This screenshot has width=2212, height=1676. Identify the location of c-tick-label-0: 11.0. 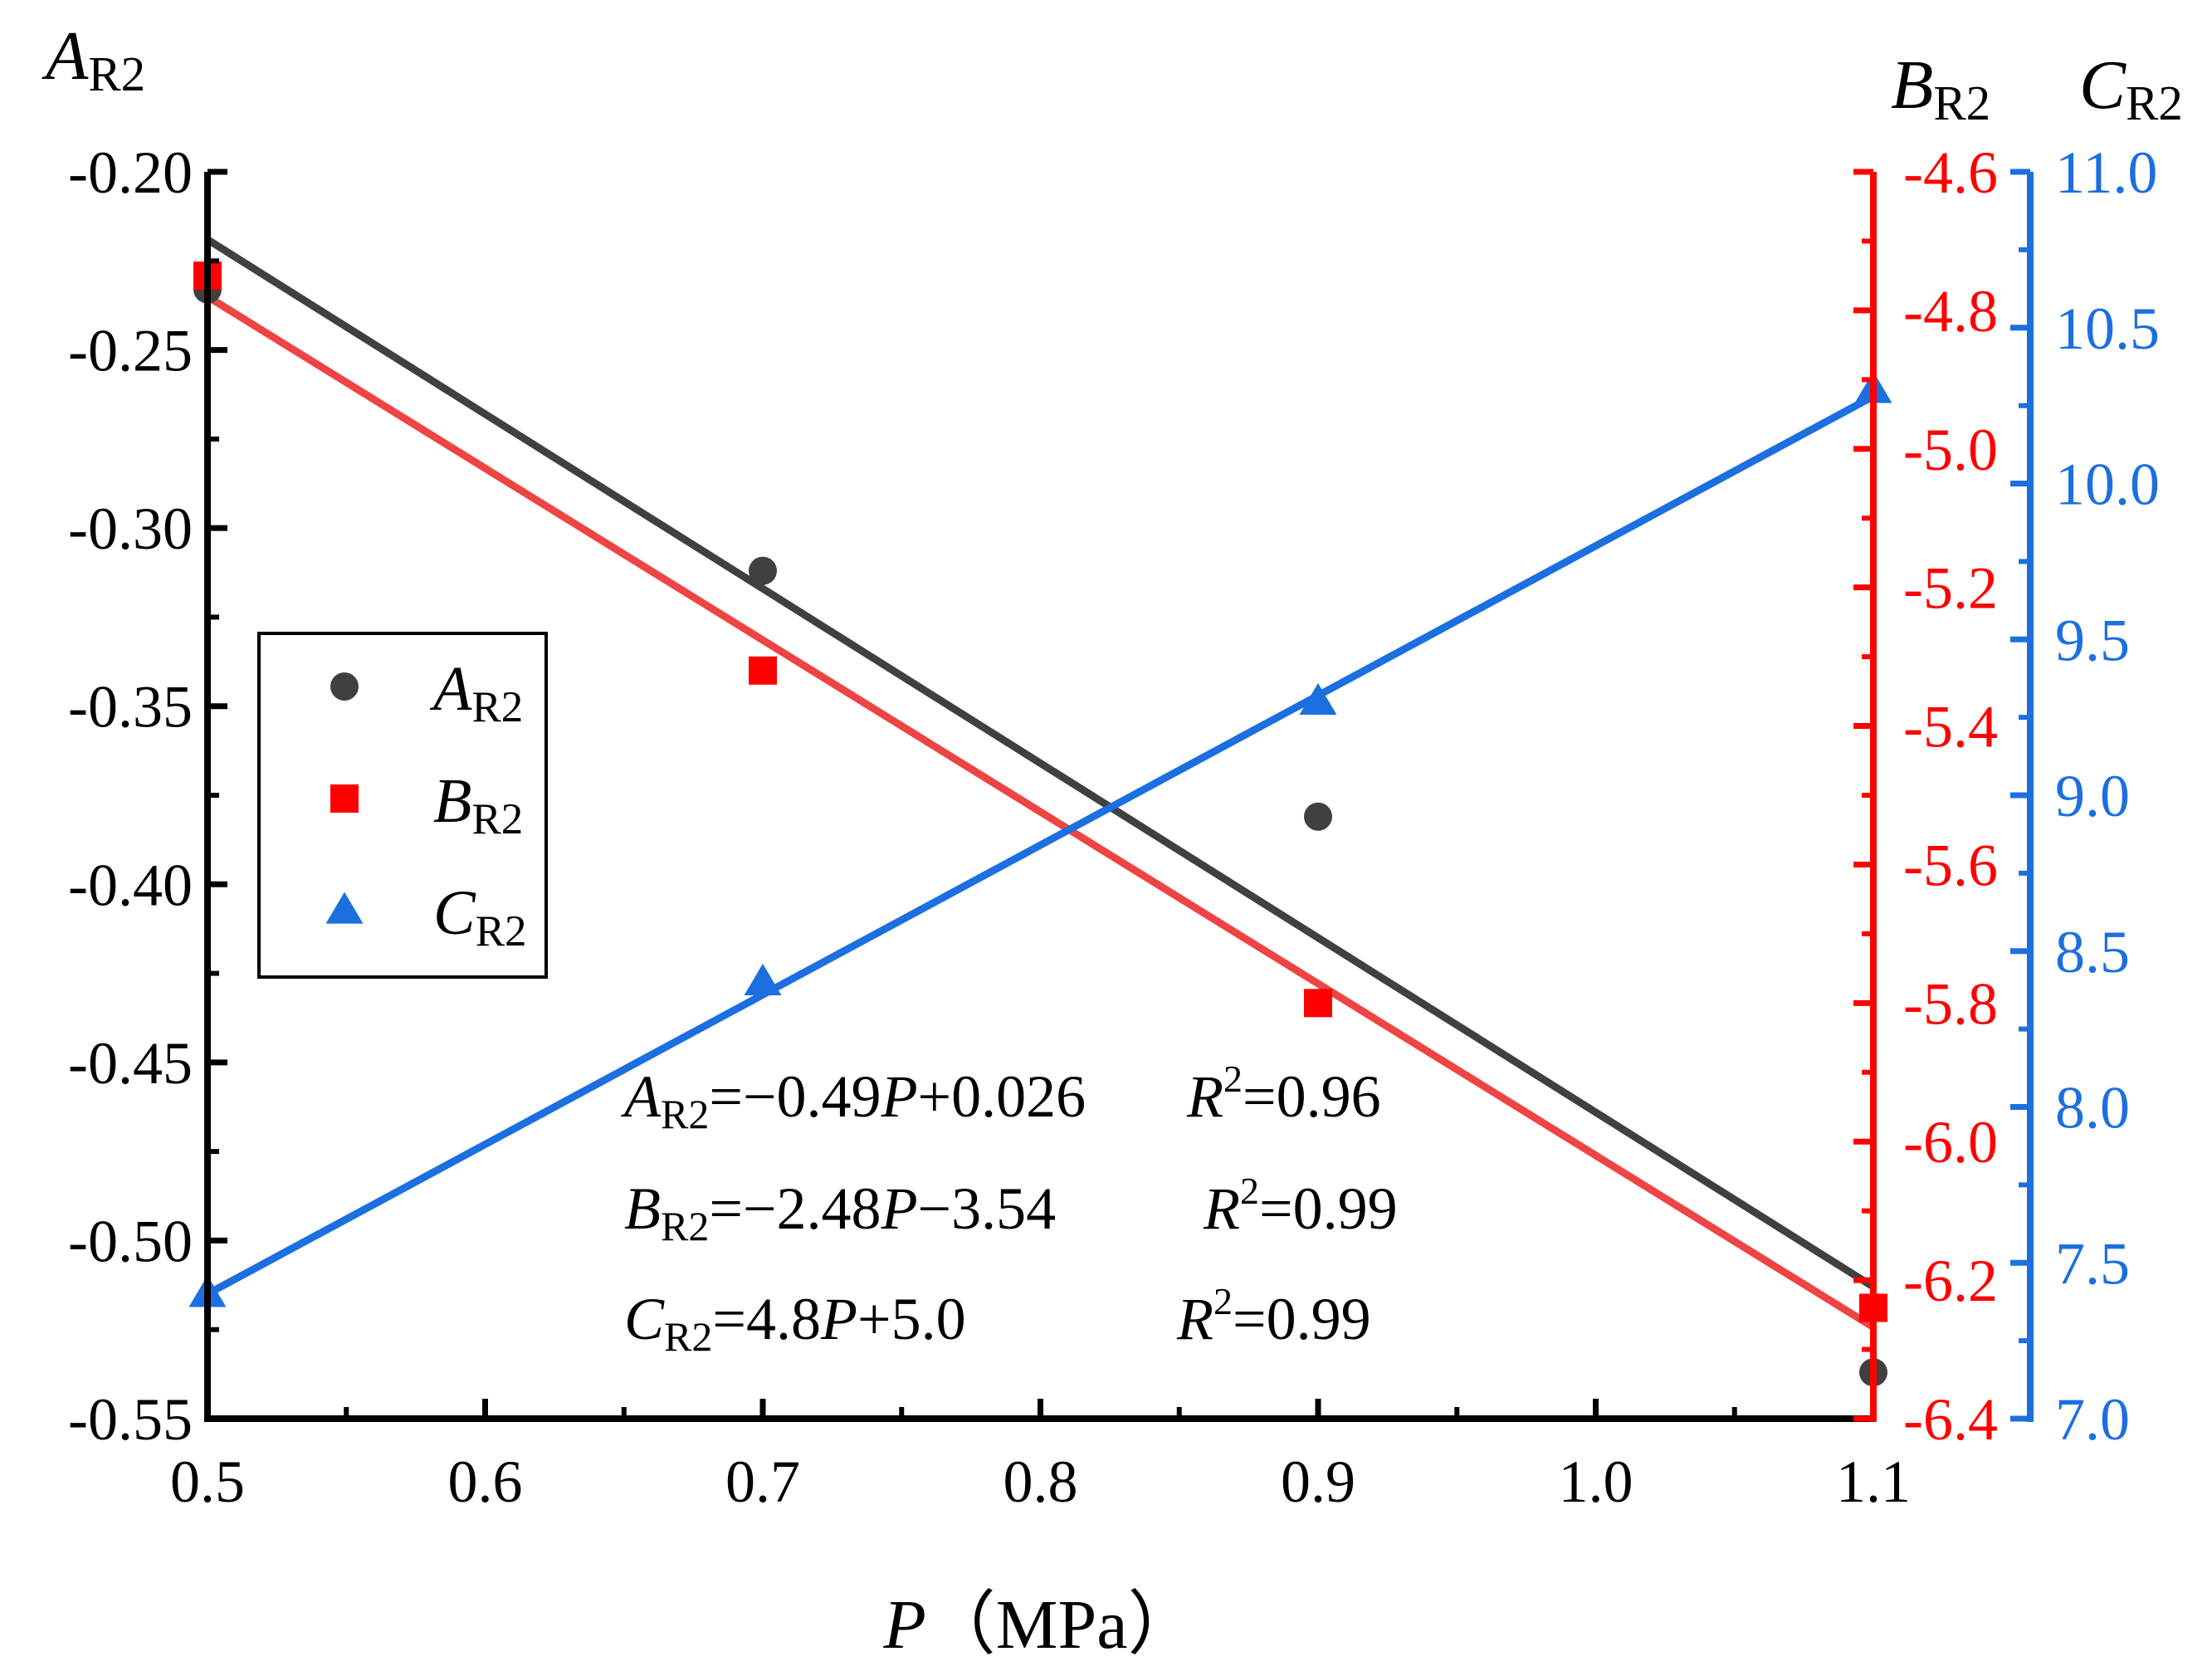
(2106, 173).